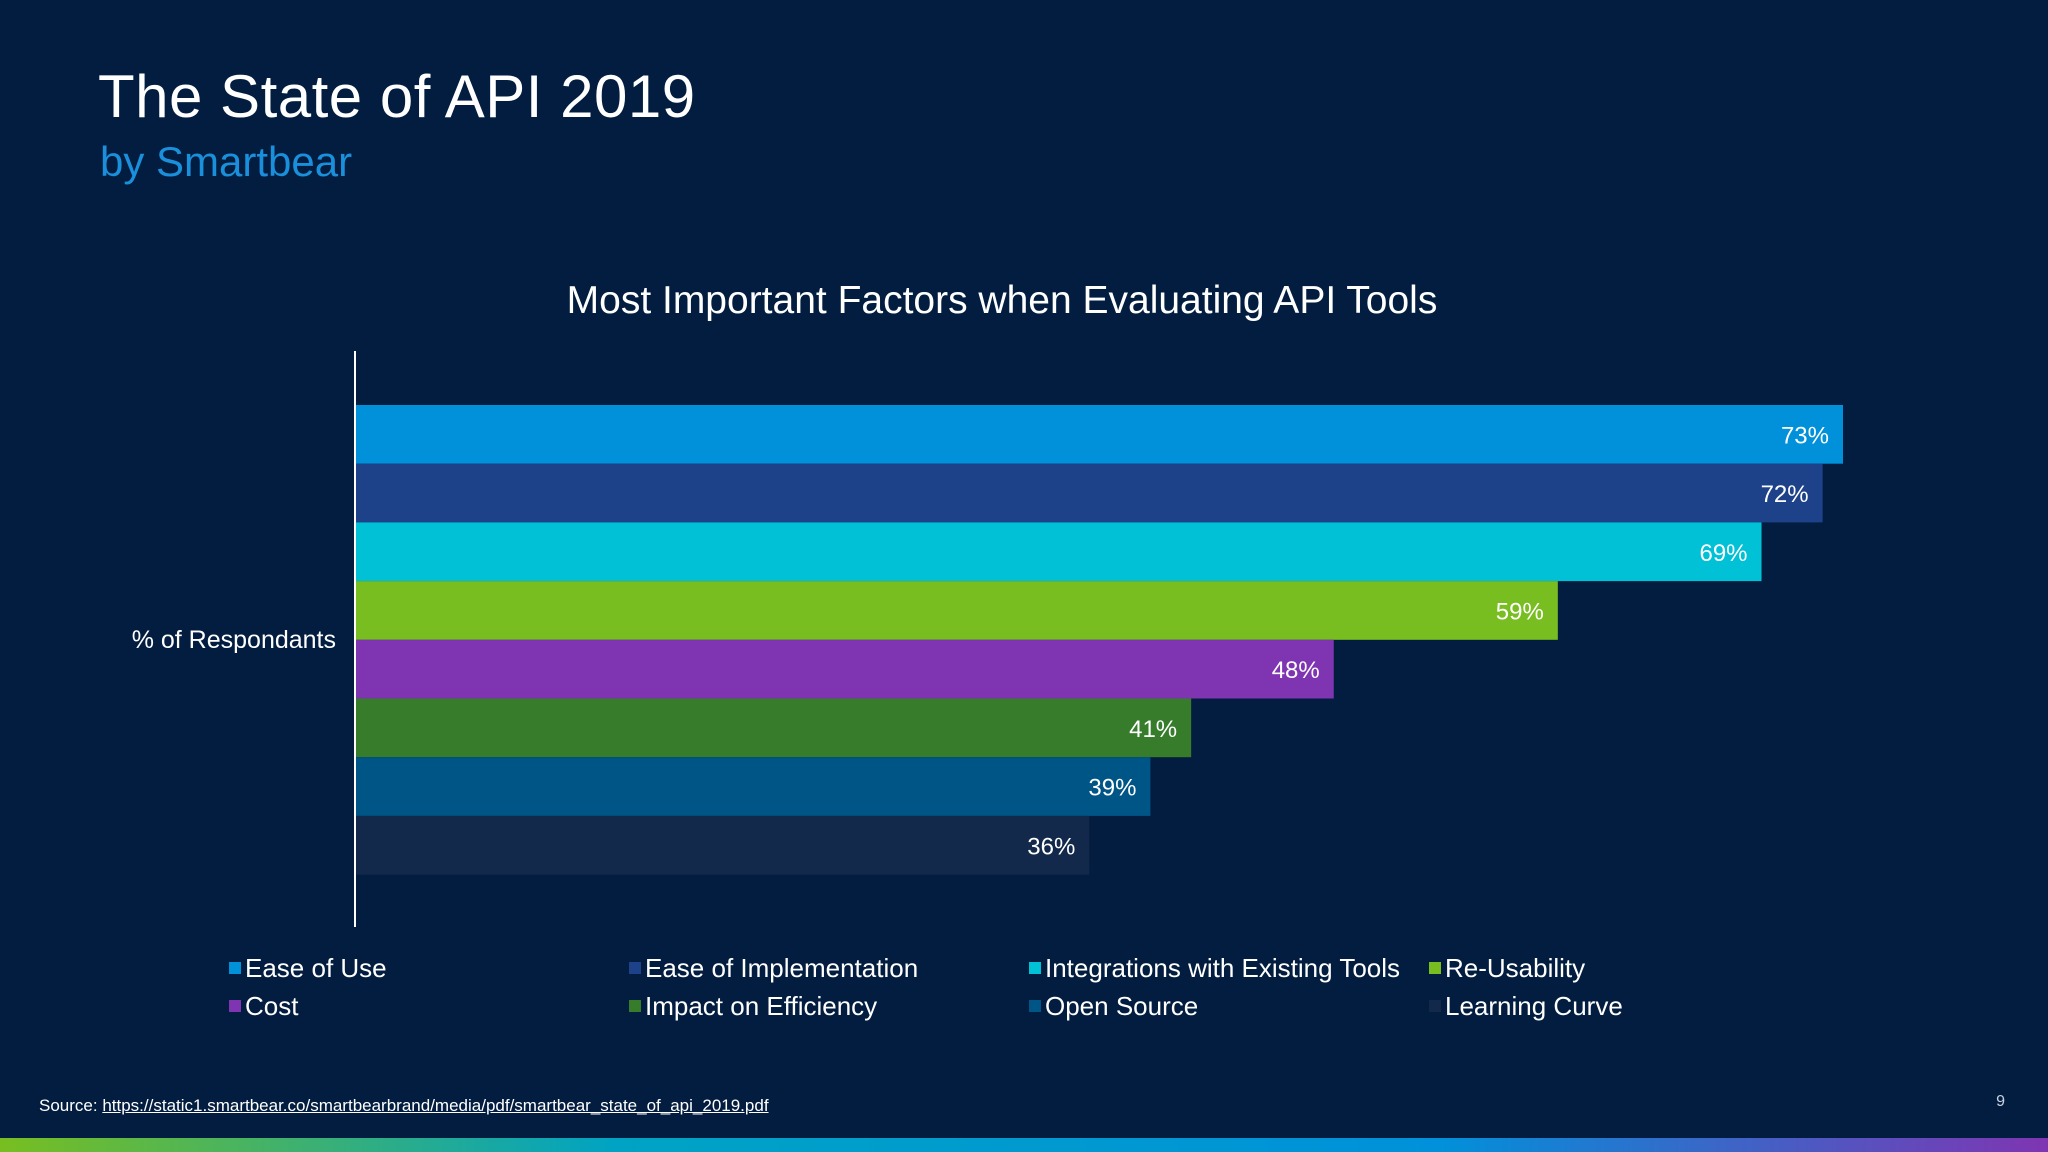 Image resolution: width=2048 pixels, height=1152 pixels. What do you see at coordinates (753, 786) in the screenshot?
I see `bar-open-source` at bounding box center [753, 786].